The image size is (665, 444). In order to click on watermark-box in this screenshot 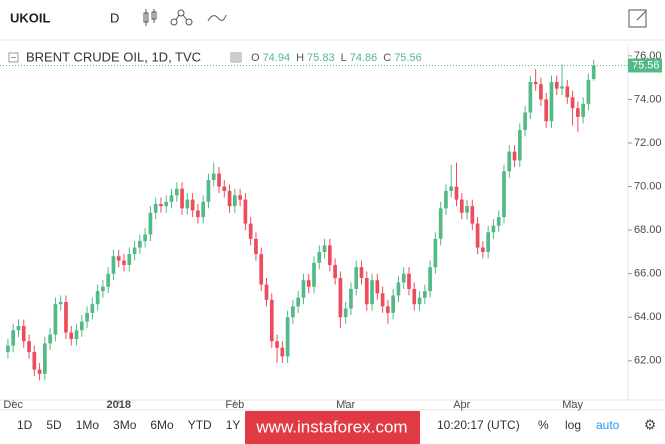, I will do `click(332, 427)`.